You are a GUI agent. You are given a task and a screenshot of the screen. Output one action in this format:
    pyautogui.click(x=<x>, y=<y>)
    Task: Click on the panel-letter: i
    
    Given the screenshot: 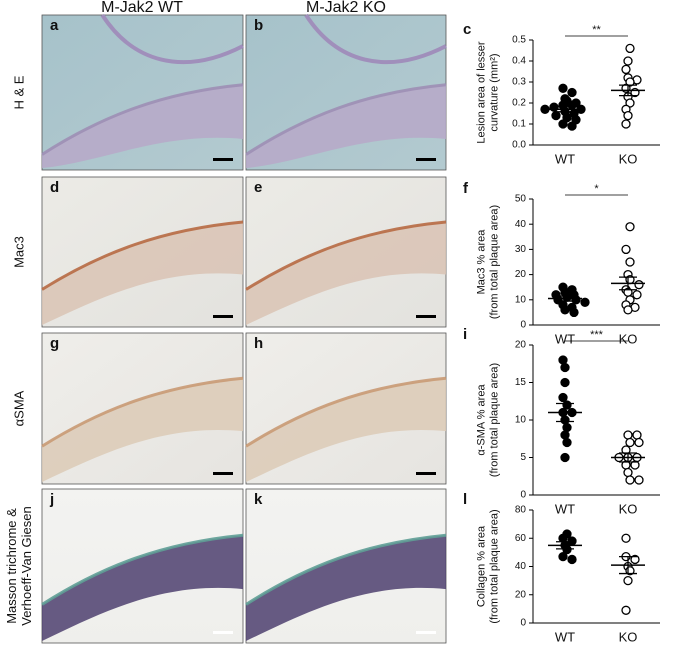 What is the action you would take?
    pyautogui.click(x=465, y=334)
    